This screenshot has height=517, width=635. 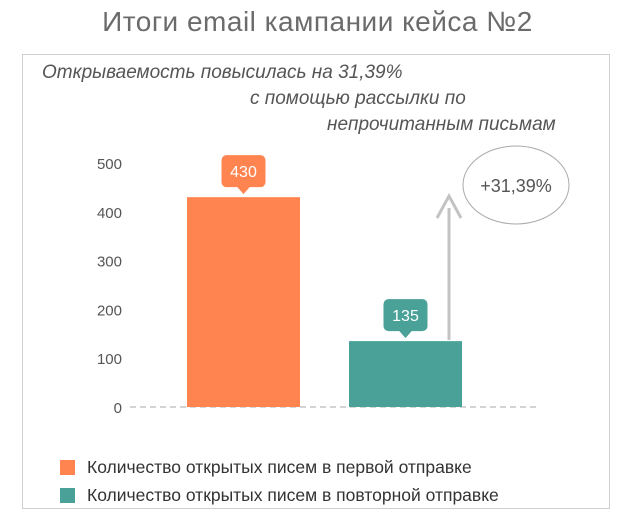 What do you see at coordinates (67, 495) in the screenshot?
I see `legend-swatch-second` at bounding box center [67, 495].